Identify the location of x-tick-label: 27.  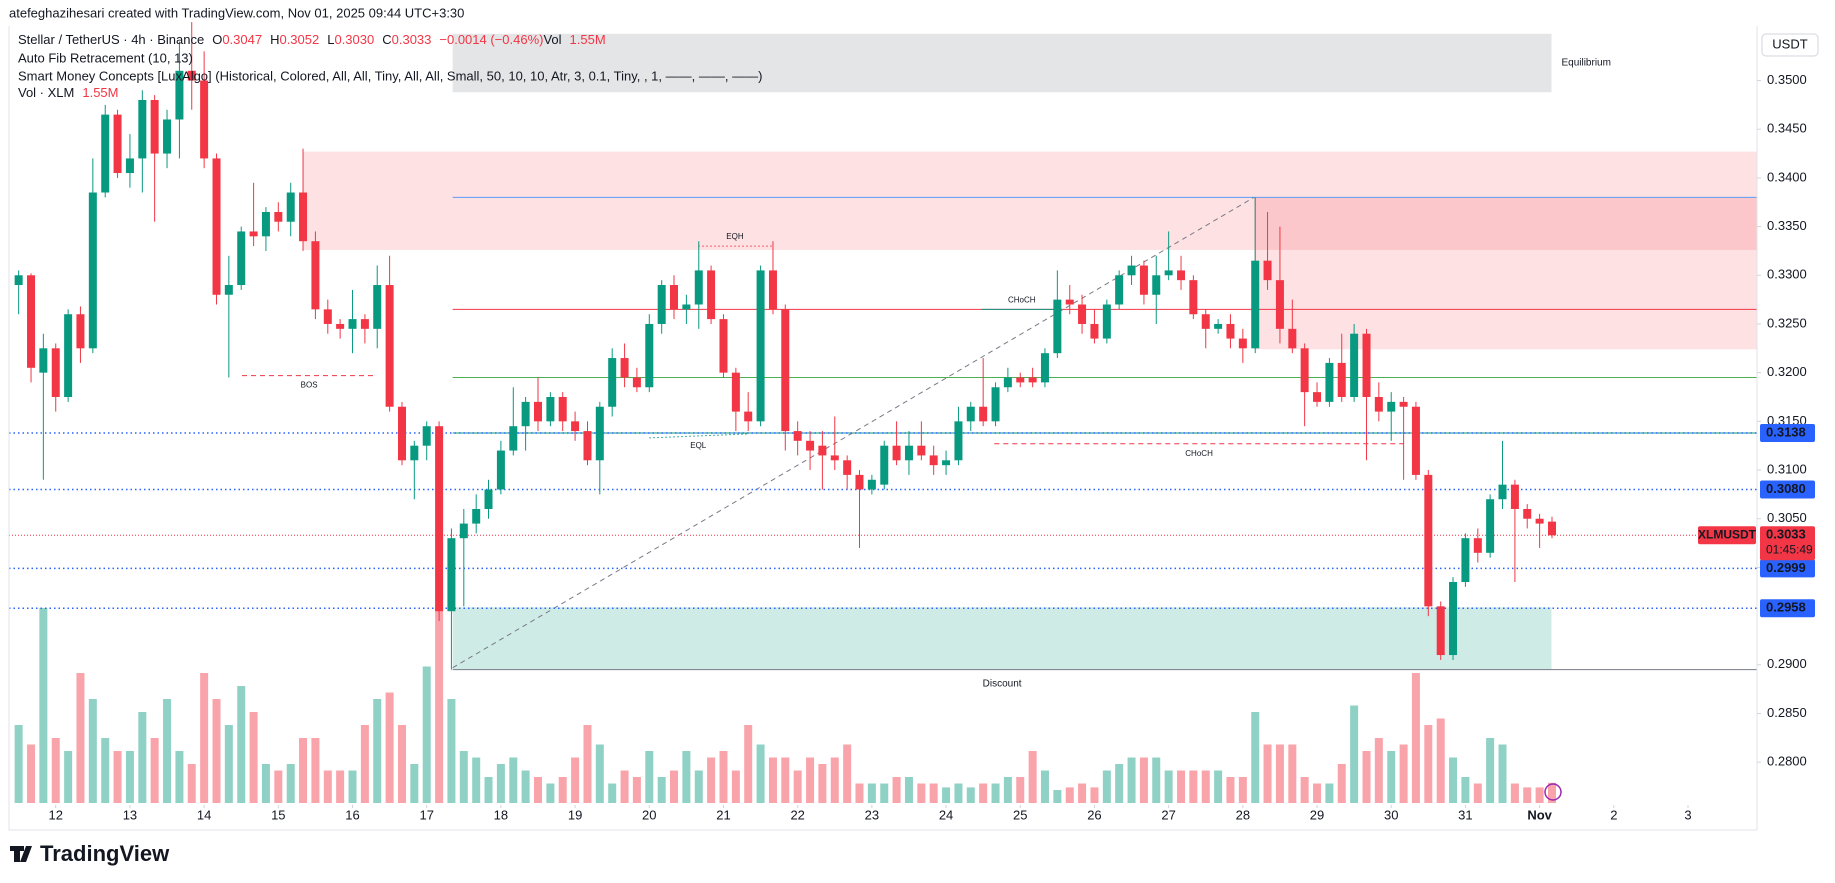
(1168, 814).